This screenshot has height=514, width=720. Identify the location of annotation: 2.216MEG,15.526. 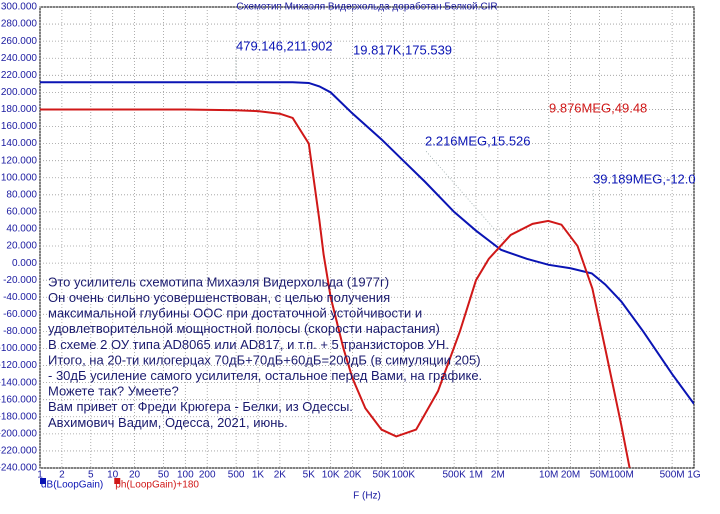
(478, 140).